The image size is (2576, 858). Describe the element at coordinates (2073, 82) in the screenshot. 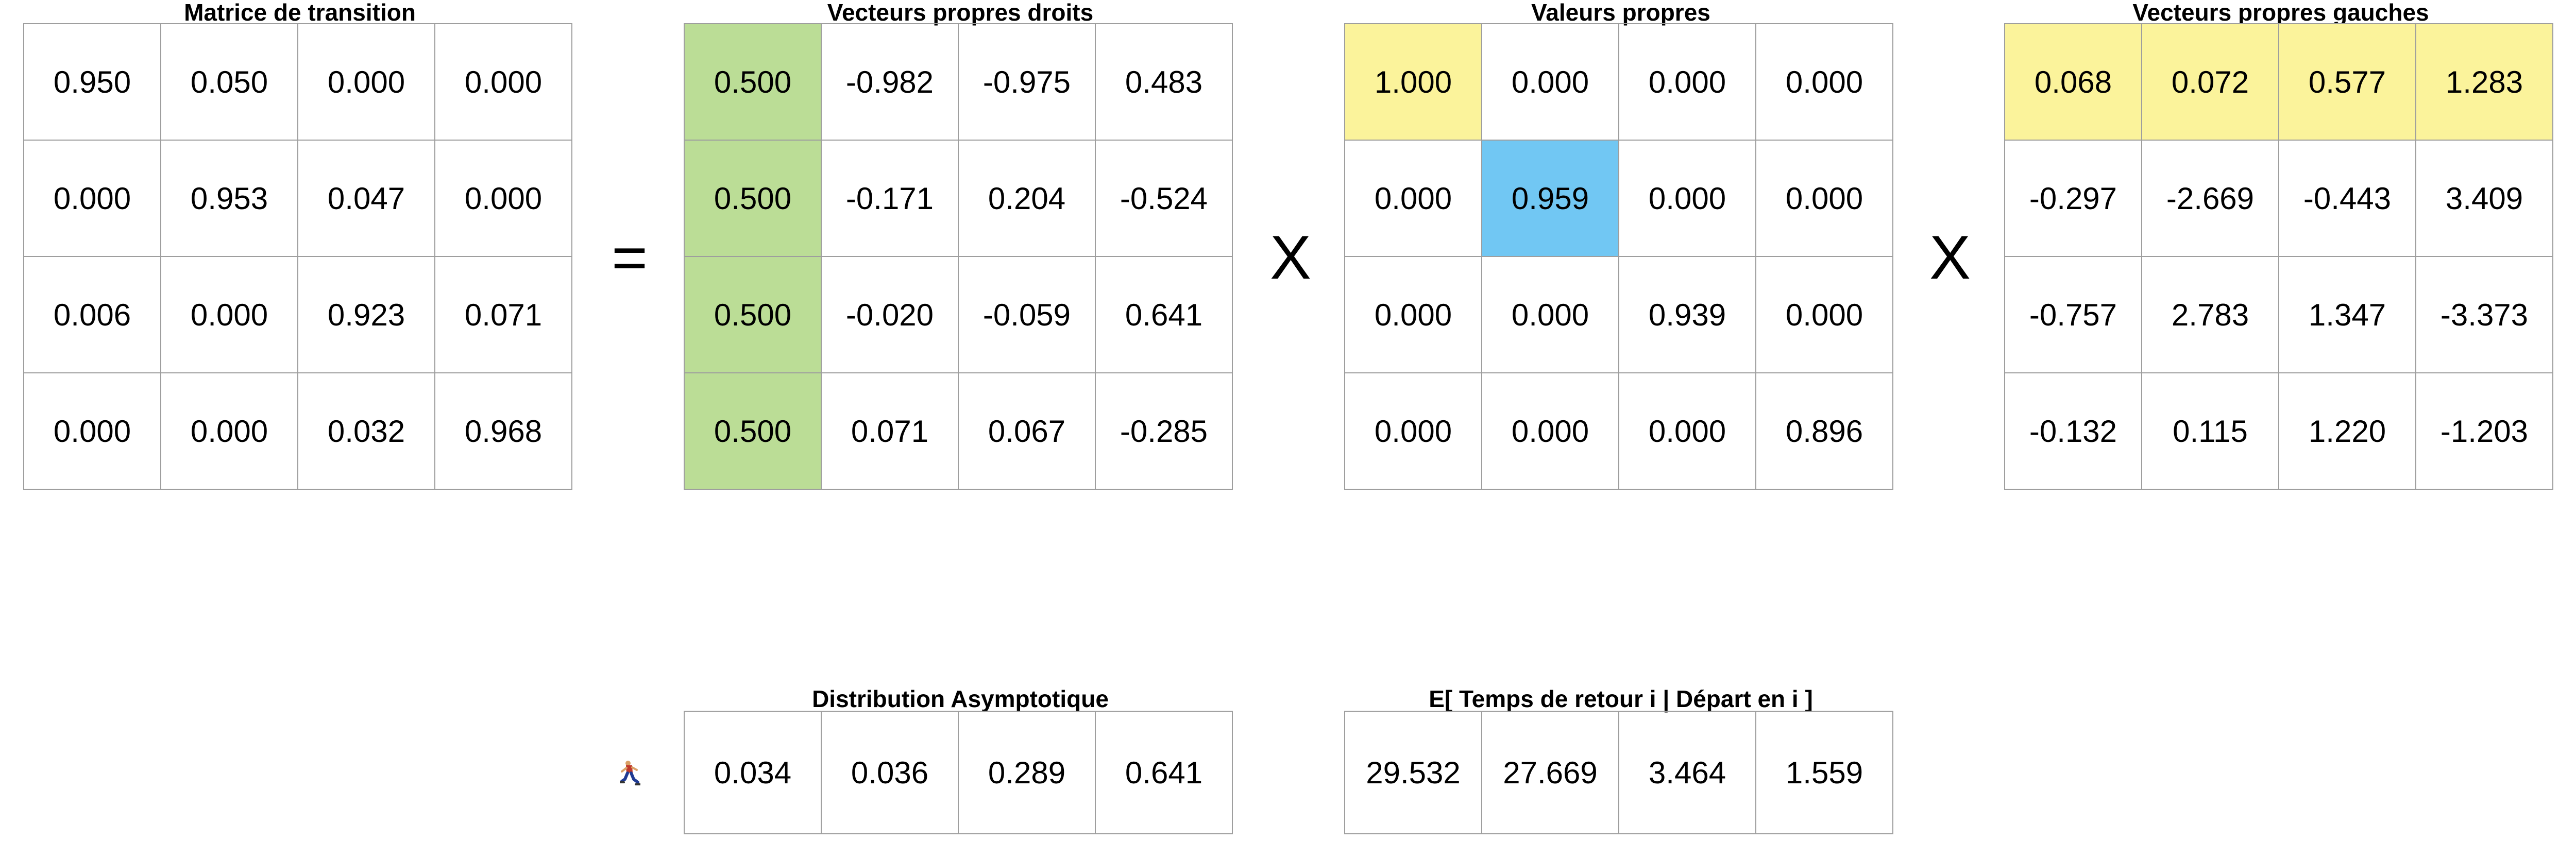

I see `matrix-cell: 0.068` at that location.